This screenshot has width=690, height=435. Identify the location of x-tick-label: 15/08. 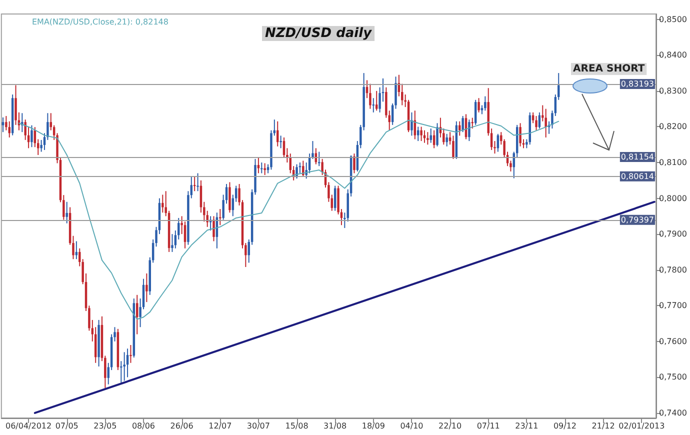
(296, 426).